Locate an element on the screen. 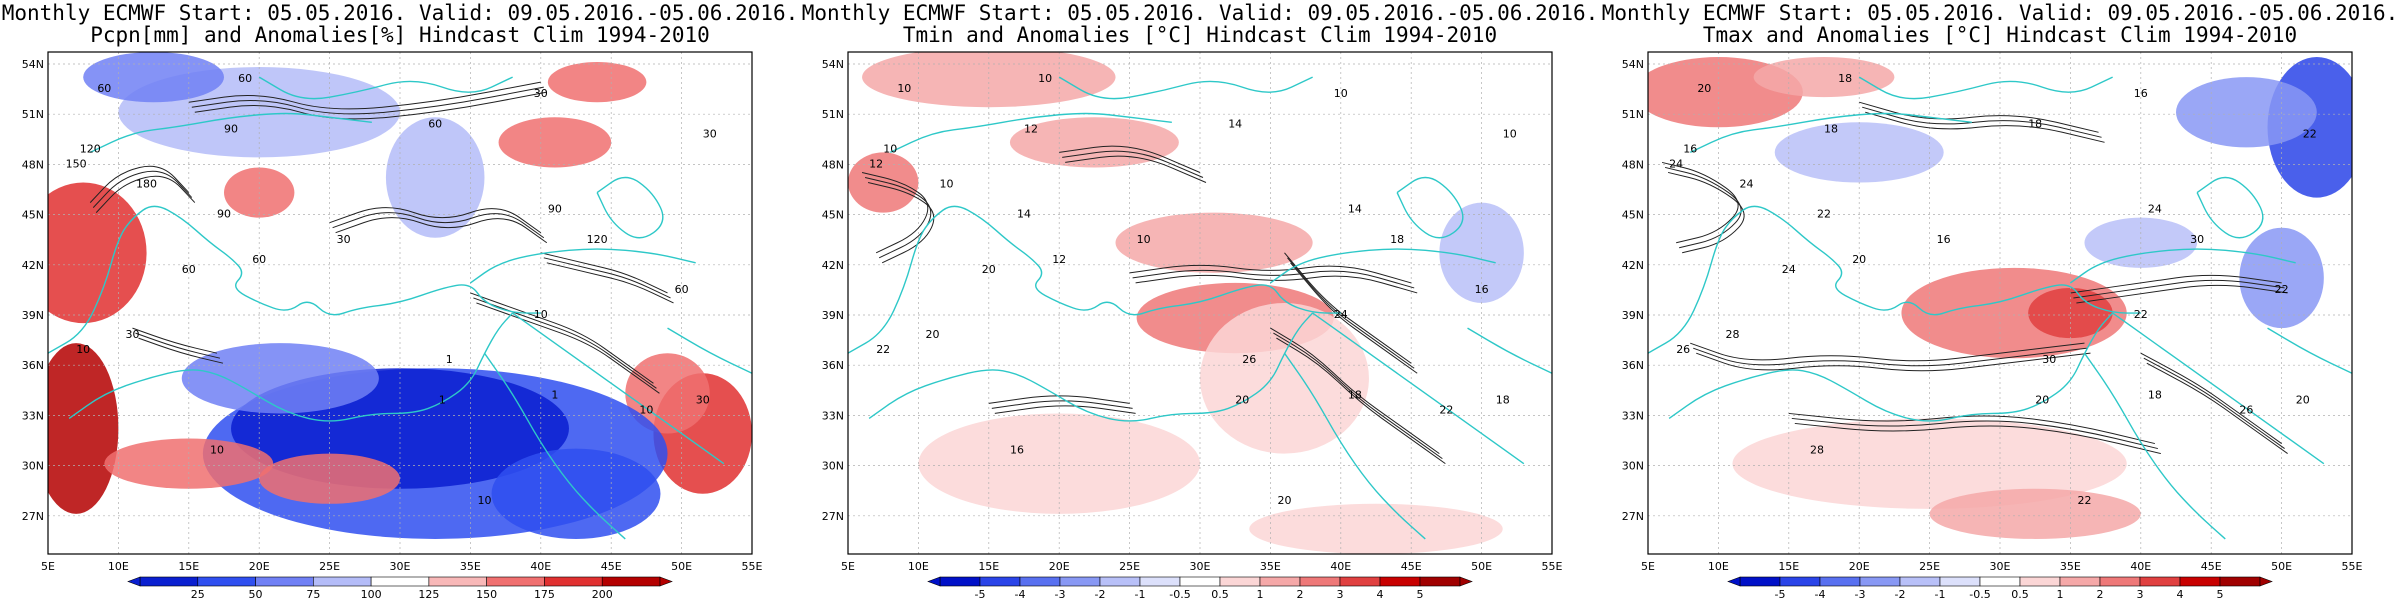 The width and height of the screenshot is (2400, 600). contour-label: 24 is located at coordinates (1747, 184).